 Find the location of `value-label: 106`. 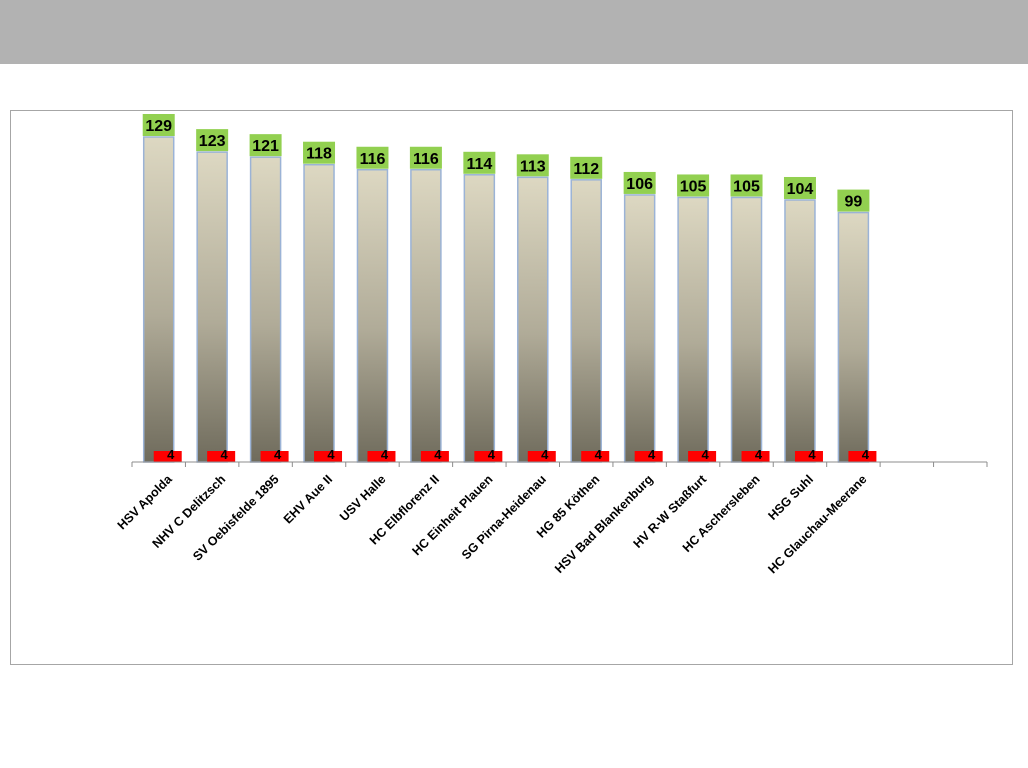

value-label: 106 is located at coordinates (639, 184).